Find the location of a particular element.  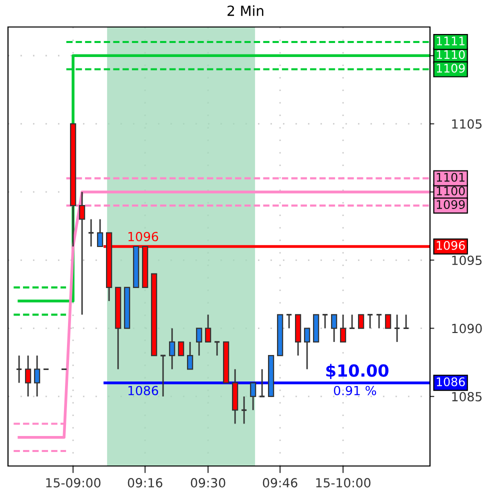

data-label: 1096 is located at coordinates (450, 245).